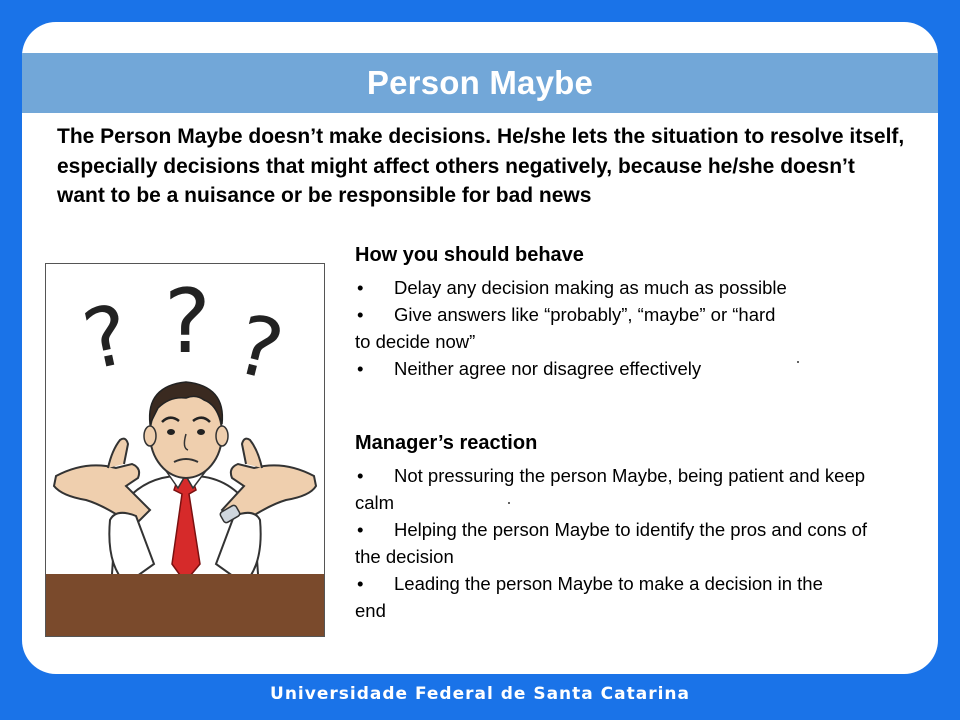 The height and width of the screenshot is (720, 960). I want to click on left-hand, so click(102, 495).